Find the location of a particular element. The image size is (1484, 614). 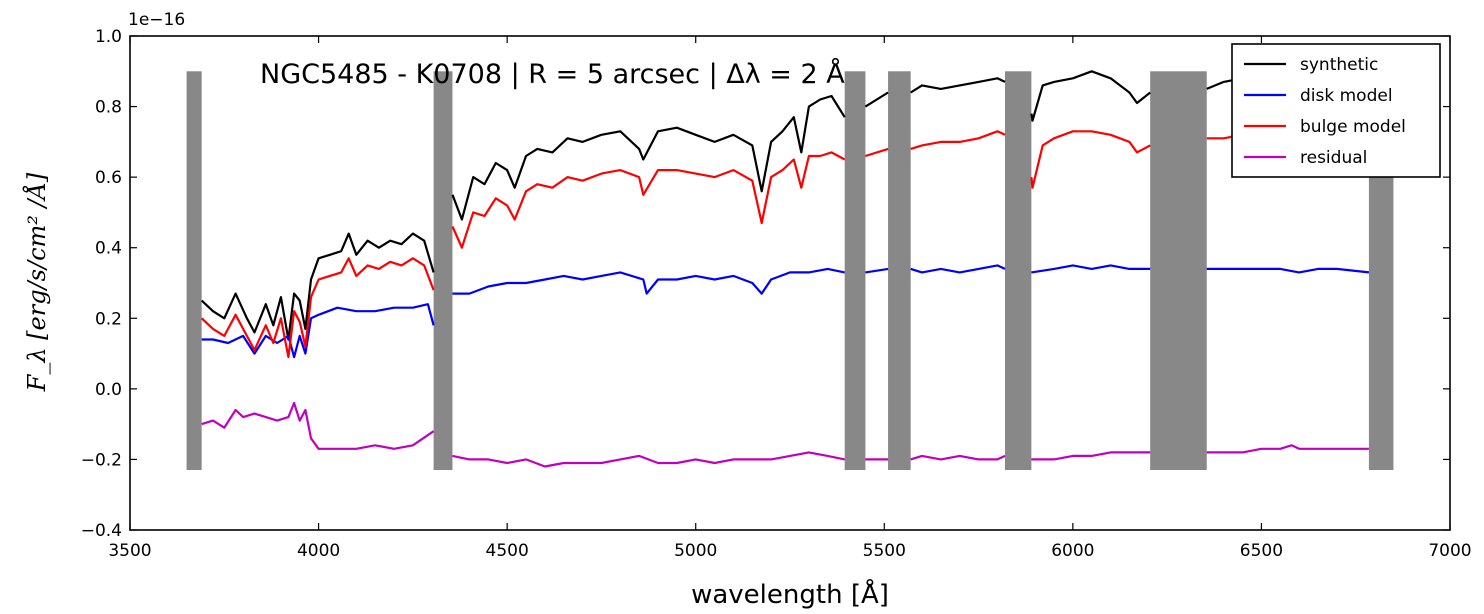

y-tick-label: 0.4 is located at coordinates (108, 249).